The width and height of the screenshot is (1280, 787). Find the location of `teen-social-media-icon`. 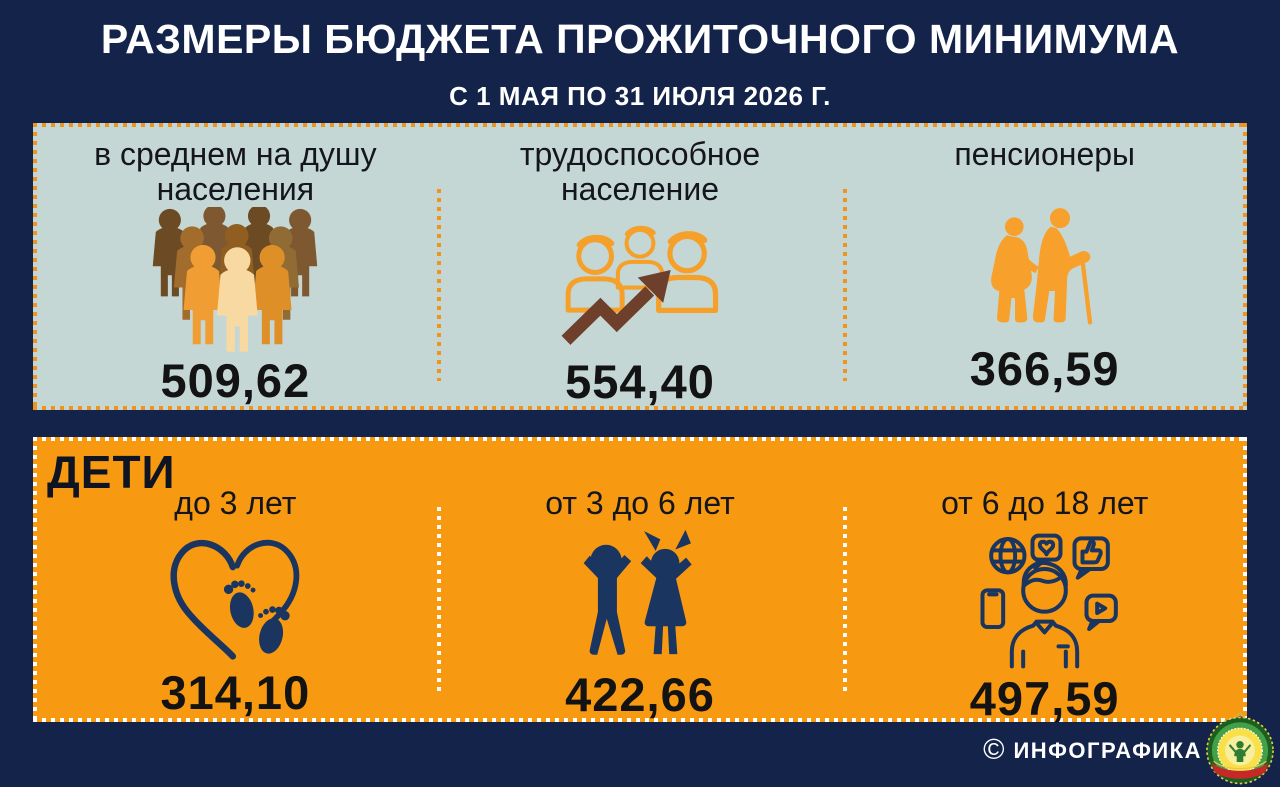

teen-social-media-icon is located at coordinates (1049, 601).